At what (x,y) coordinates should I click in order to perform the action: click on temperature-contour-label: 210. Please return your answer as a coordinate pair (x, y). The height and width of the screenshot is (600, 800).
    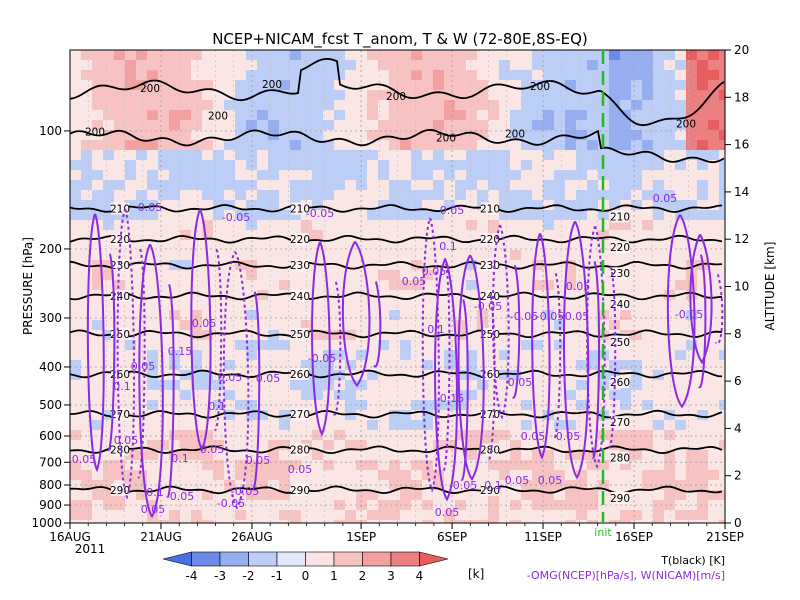
    Looking at the image, I should click on (490, 209).